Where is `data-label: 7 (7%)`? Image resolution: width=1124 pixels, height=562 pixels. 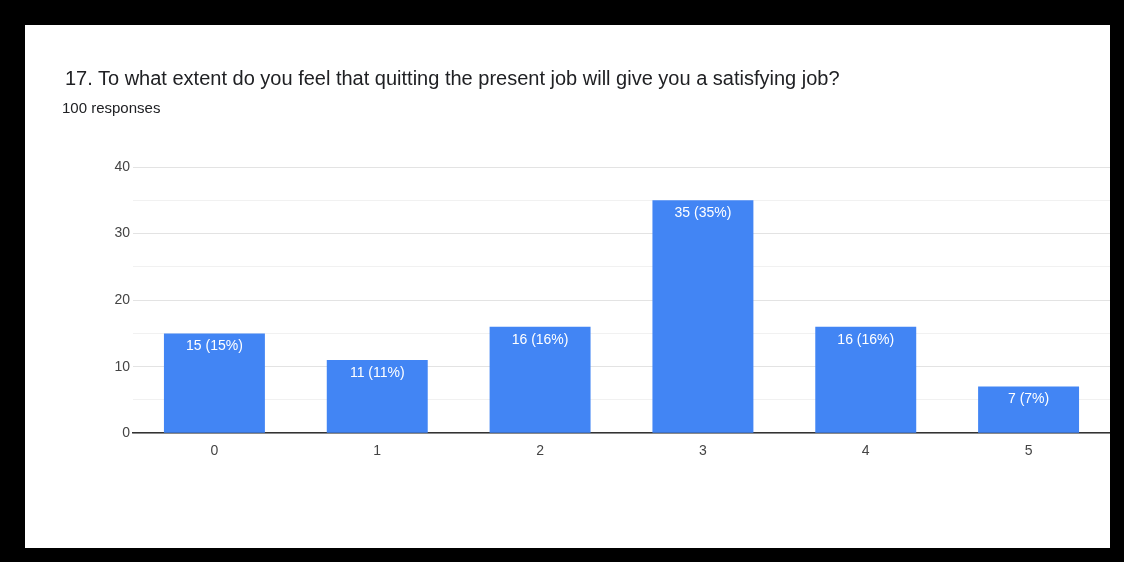 data-label: 7 (7%) is located at coordinates (1028, 398).